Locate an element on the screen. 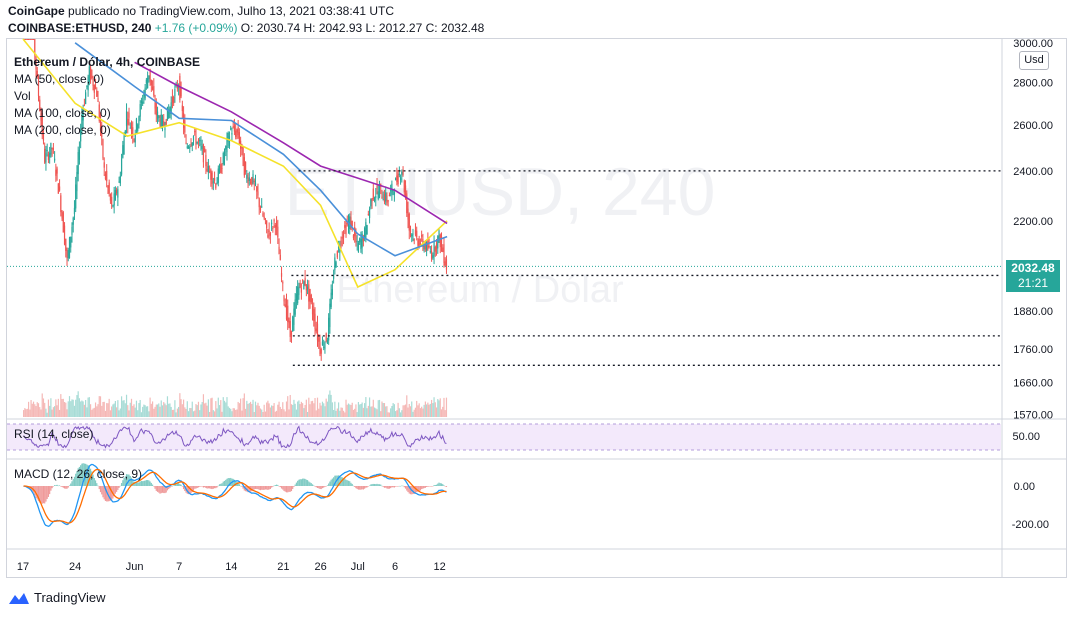  time-tick-label: 26 is located at coordinates (320, 567).